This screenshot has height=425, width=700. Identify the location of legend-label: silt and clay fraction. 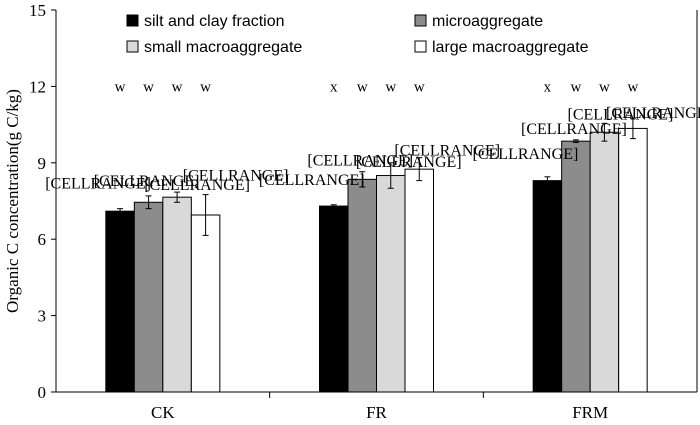
(214, 21).